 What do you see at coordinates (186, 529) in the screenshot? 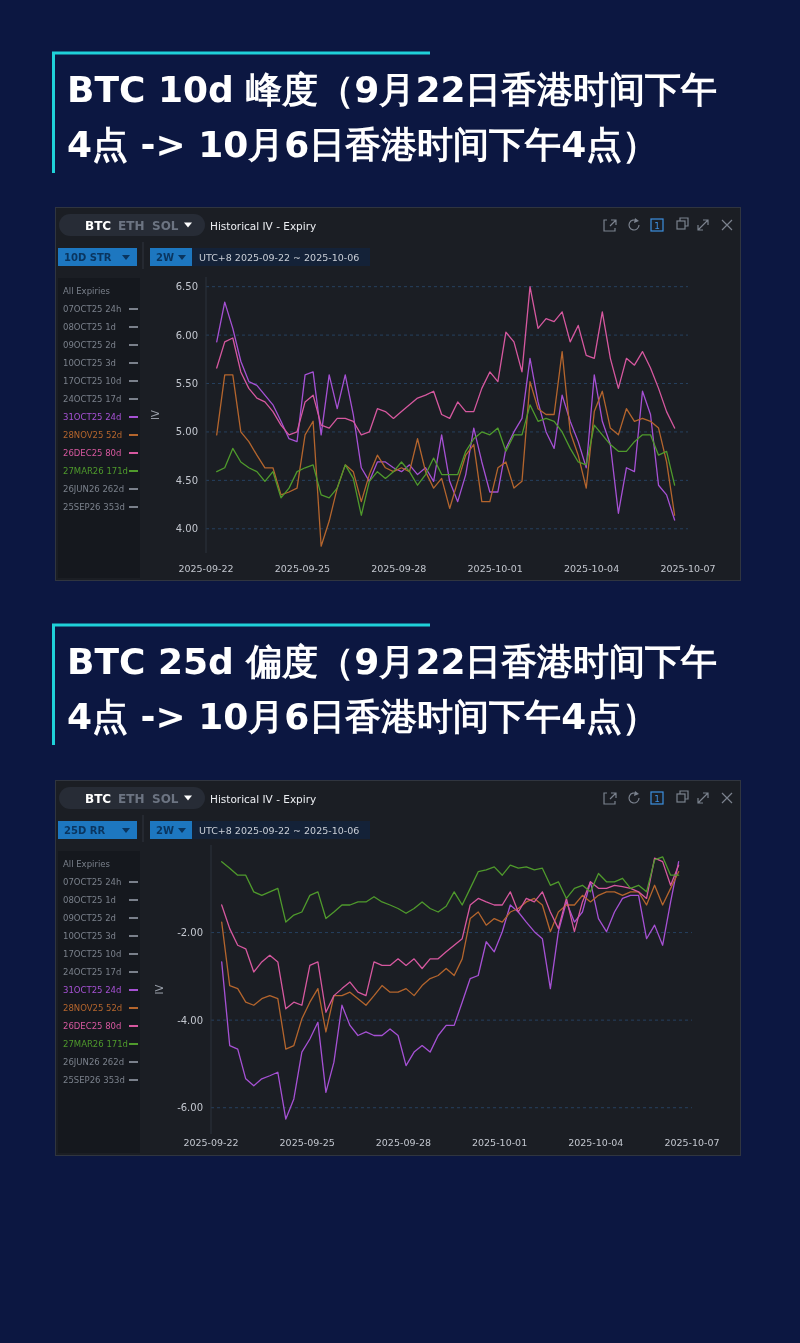
I see `y-tick-label: 4.00` at bounding box center [186, 529].